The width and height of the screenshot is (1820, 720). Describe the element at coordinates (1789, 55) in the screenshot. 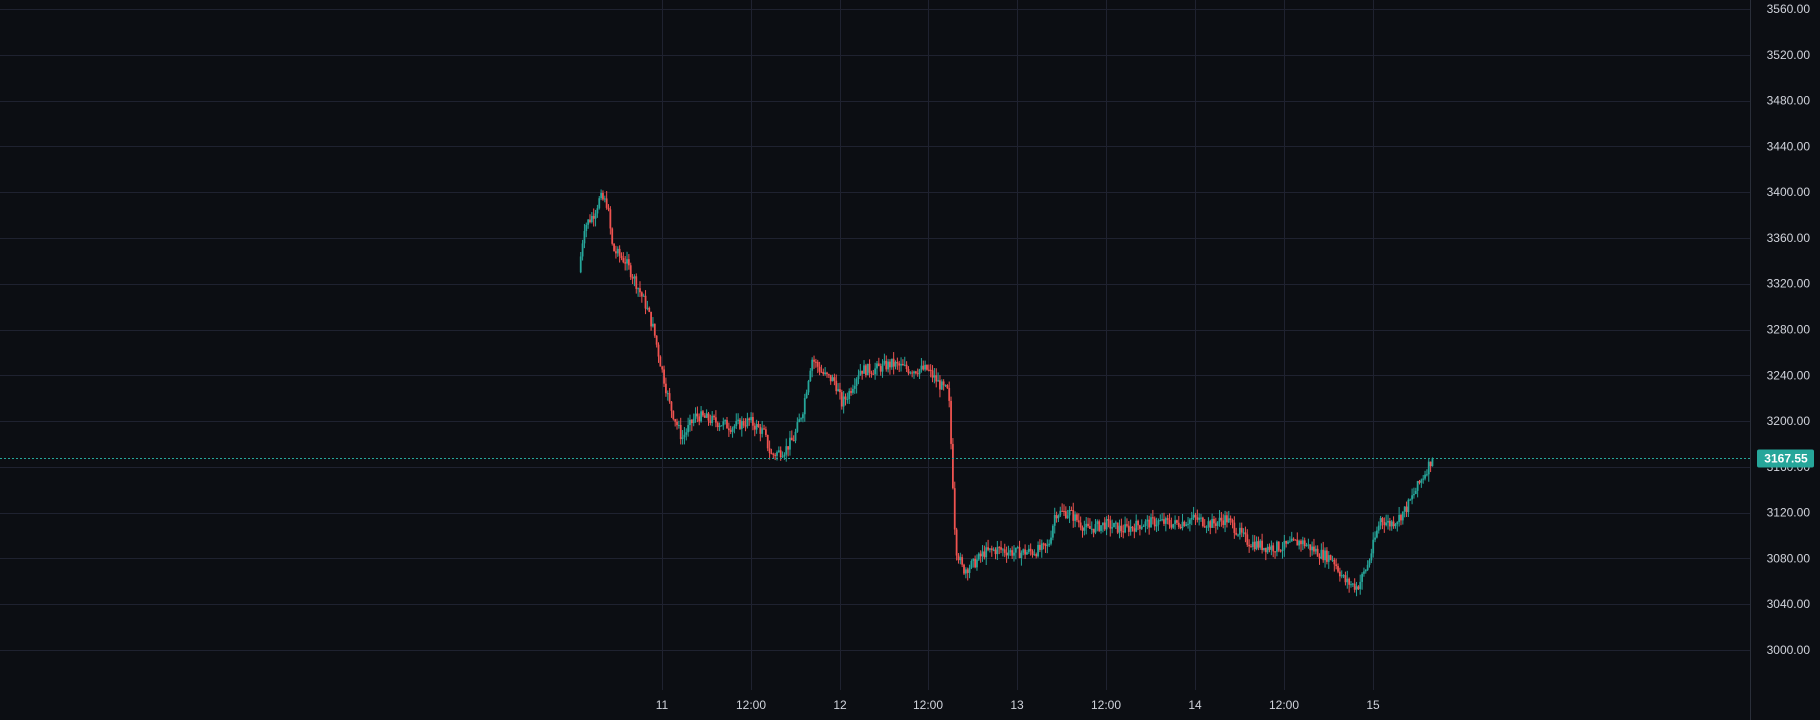

I see `price-tick-label: 3520.00` at that location.